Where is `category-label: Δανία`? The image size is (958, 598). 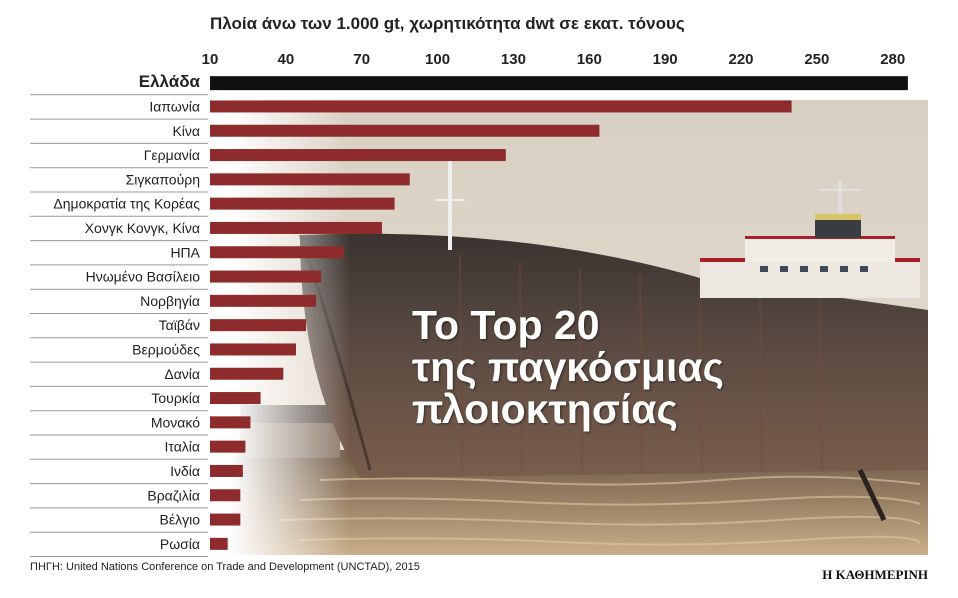 category-label: Δανία is located at coordinates (182, 374).